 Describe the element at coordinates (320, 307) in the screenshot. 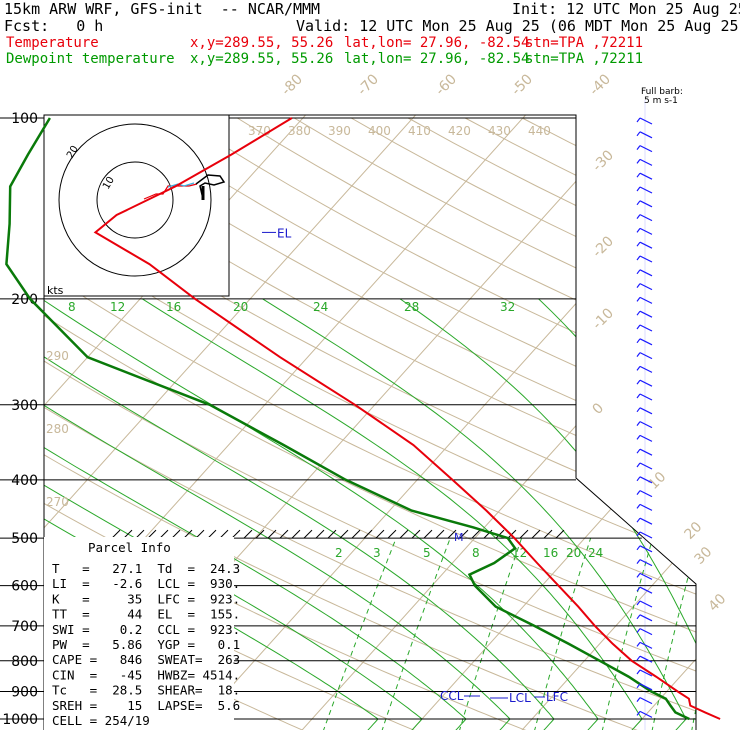

I see `theta-e-label: 24` at that location.